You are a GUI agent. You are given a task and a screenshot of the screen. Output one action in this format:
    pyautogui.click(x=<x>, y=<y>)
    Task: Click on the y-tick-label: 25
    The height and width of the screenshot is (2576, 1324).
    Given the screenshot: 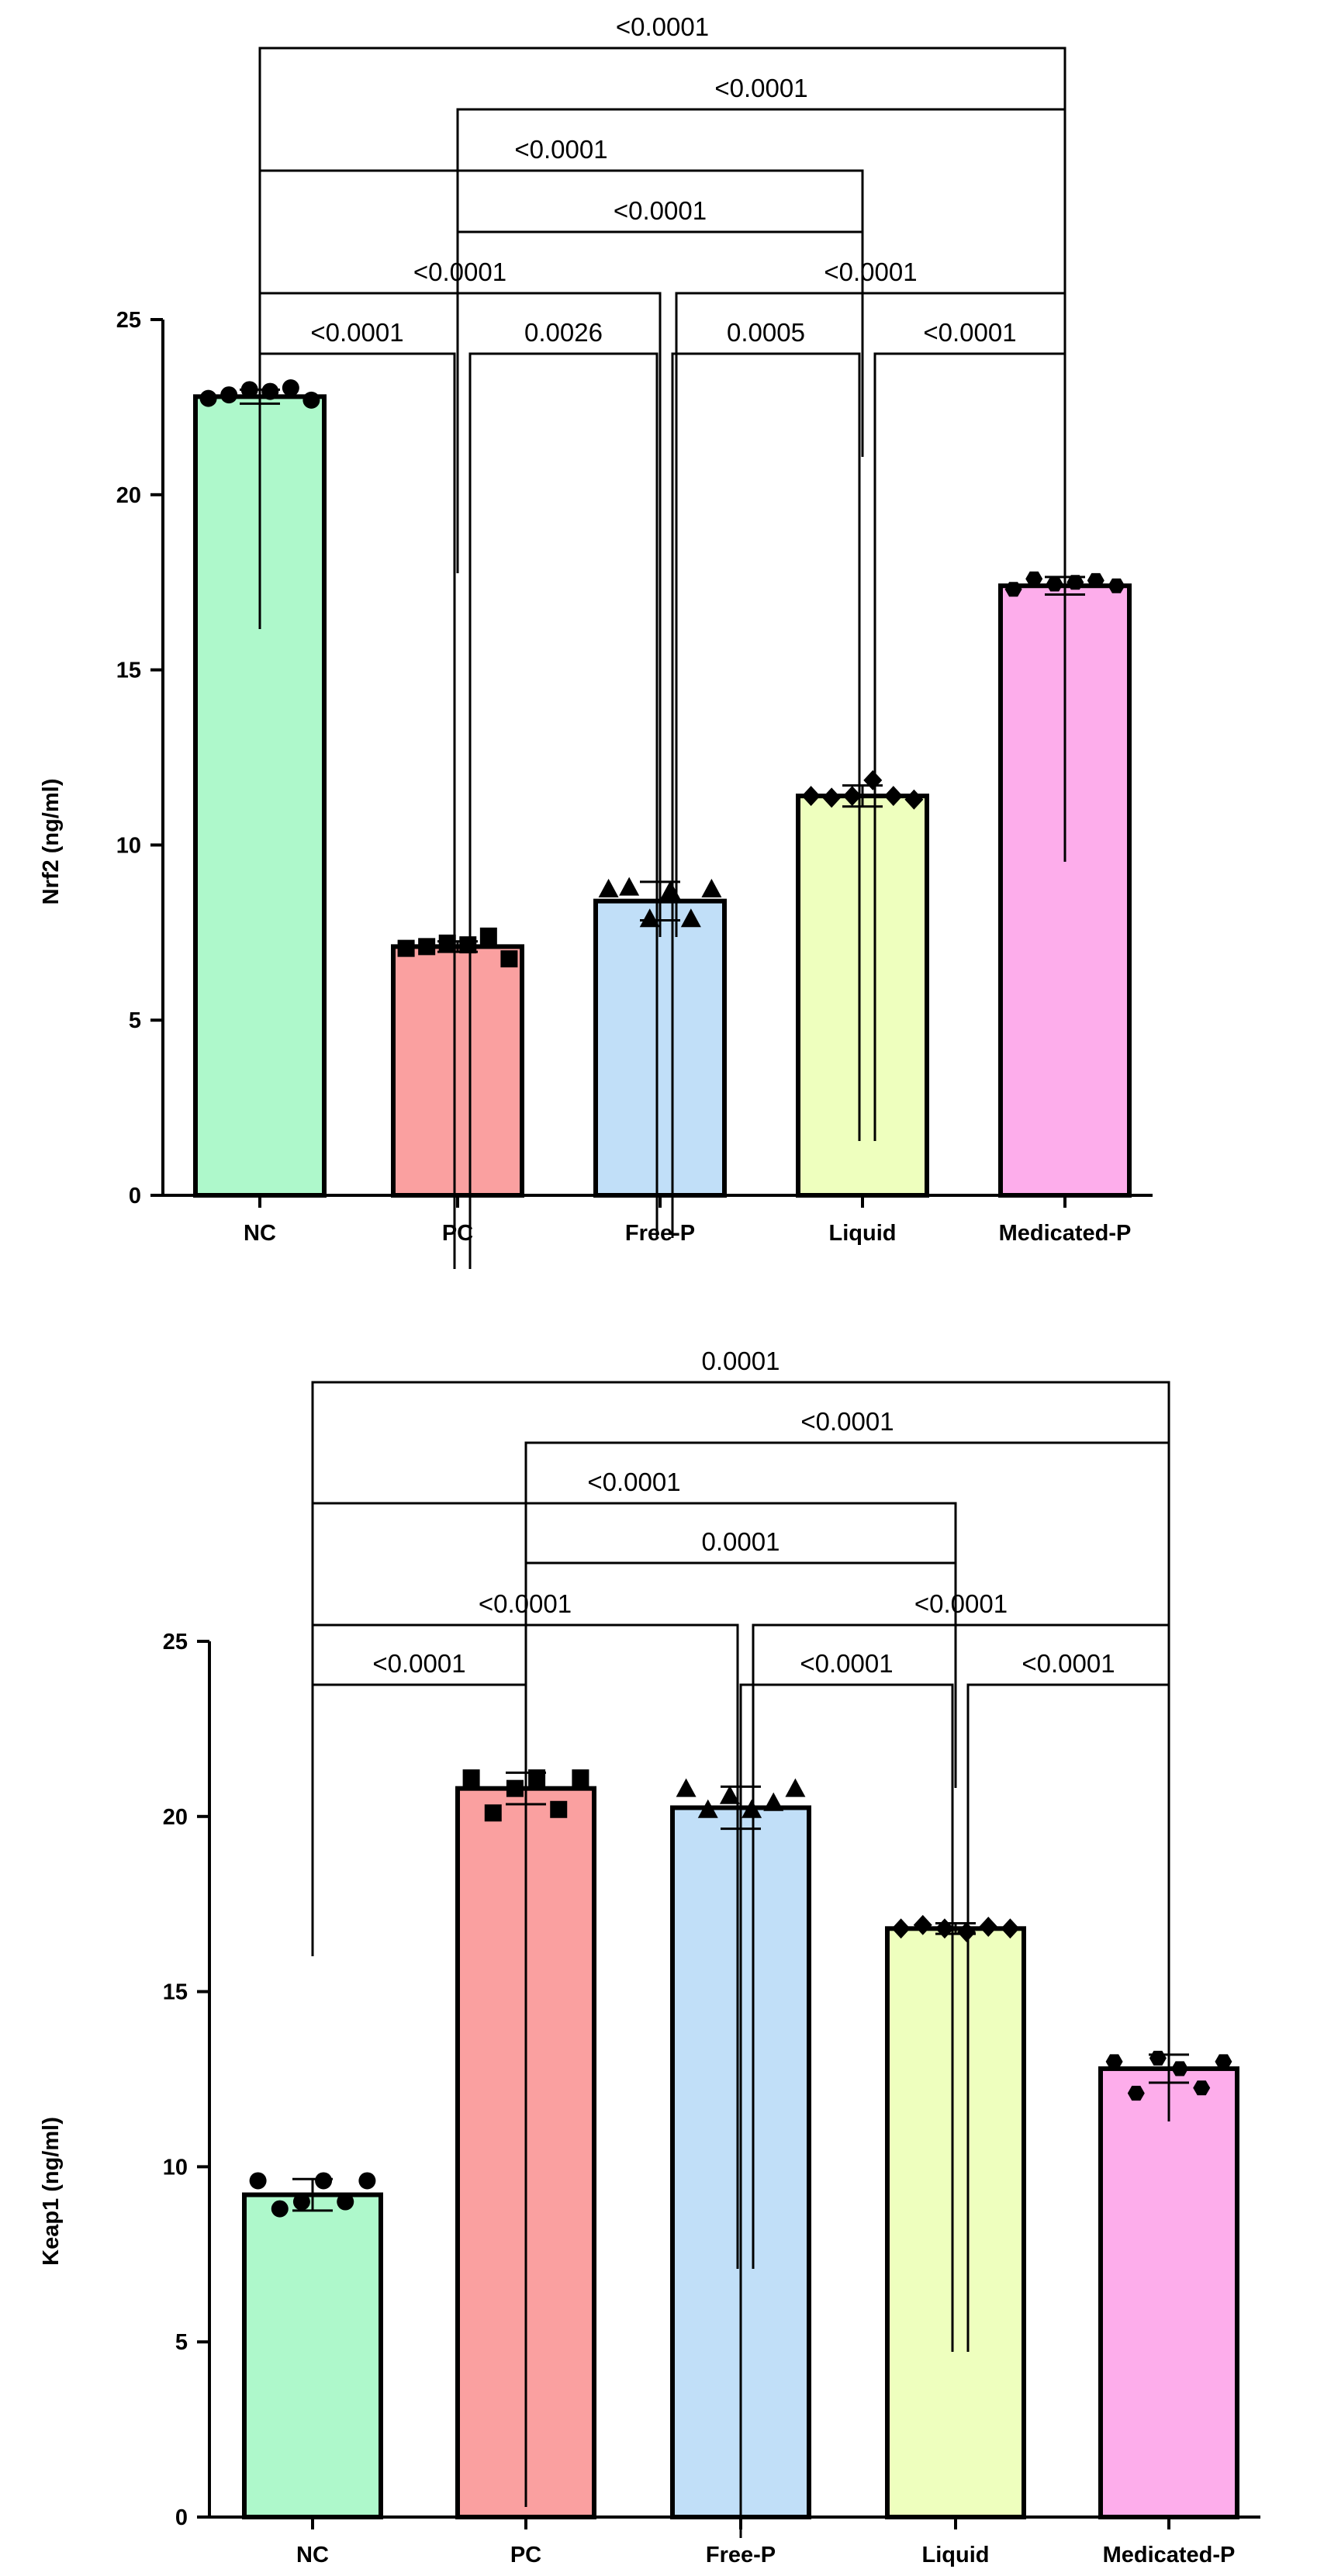 What is the action you would take?
    pyautogui.click(x=128, y=320)
    